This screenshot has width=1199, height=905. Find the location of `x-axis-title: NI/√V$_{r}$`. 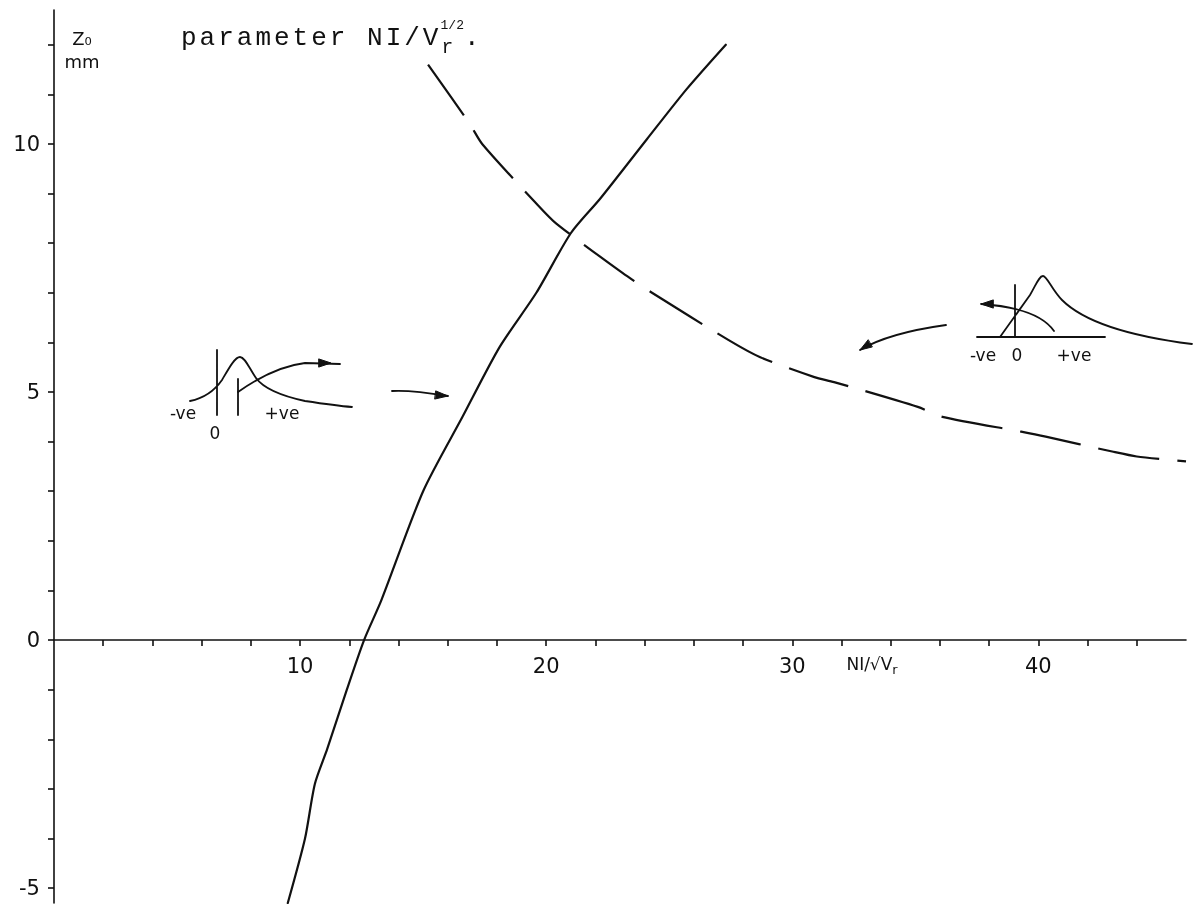

x-axis-title: NI/√V$_{r}$ is located at coordinates (872, 666).